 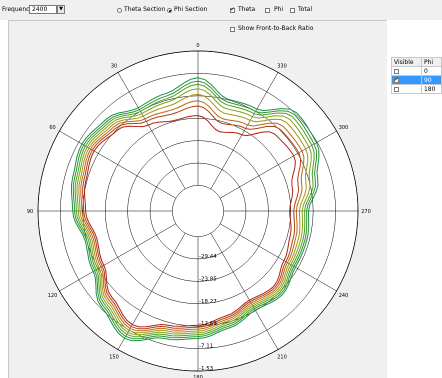 What do you see at coordinates (344, 128) in the screenshot?
I see `angle-tick-label: 300` at bounding box center [344, 128].